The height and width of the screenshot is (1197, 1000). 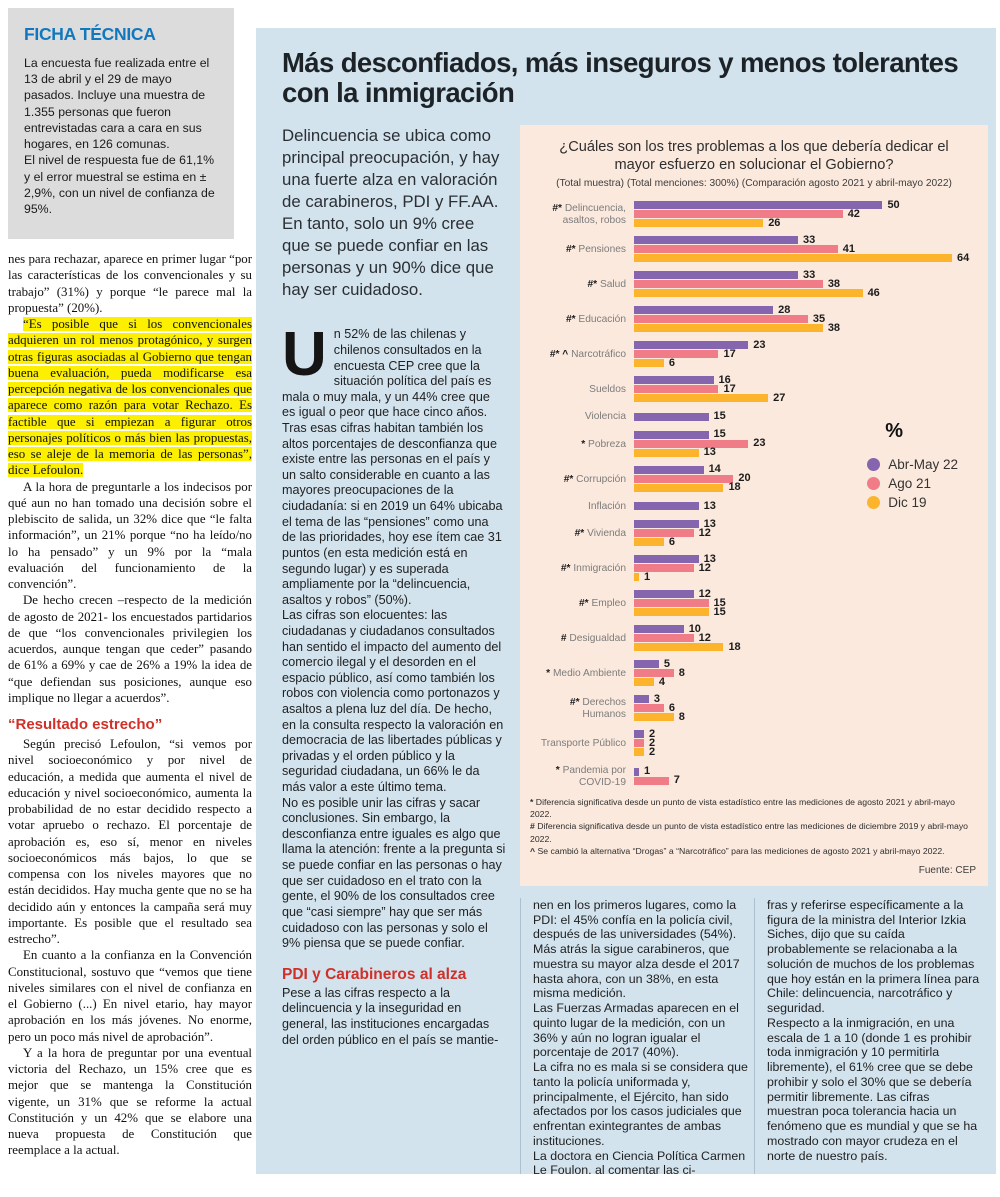 What do you see at coordinates (774, 222) in the screenshot?
I see `bar-value: 26` at bounding box center [774, 222].